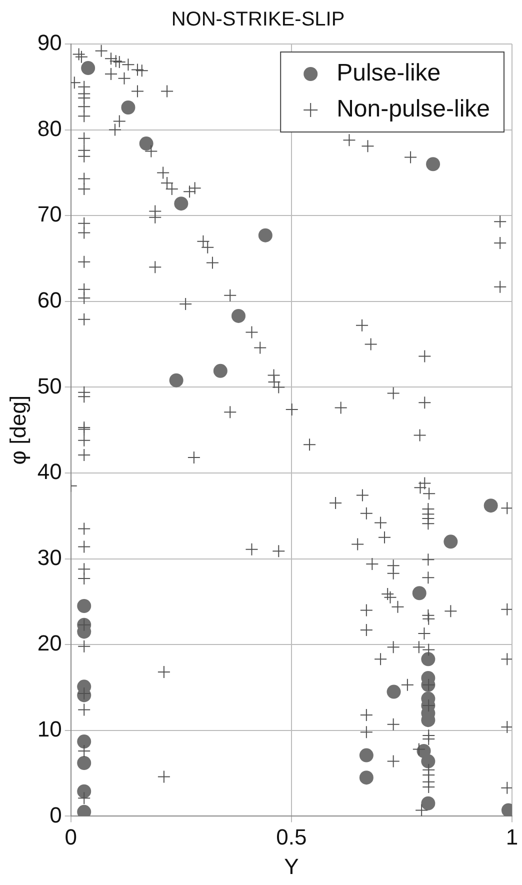 The width and height of the screenshot is (522, 885). What do you see at coordinates (49, 128) in the screenshot?
I see `y-tick-label: 80` at bounding box center [49, 128].